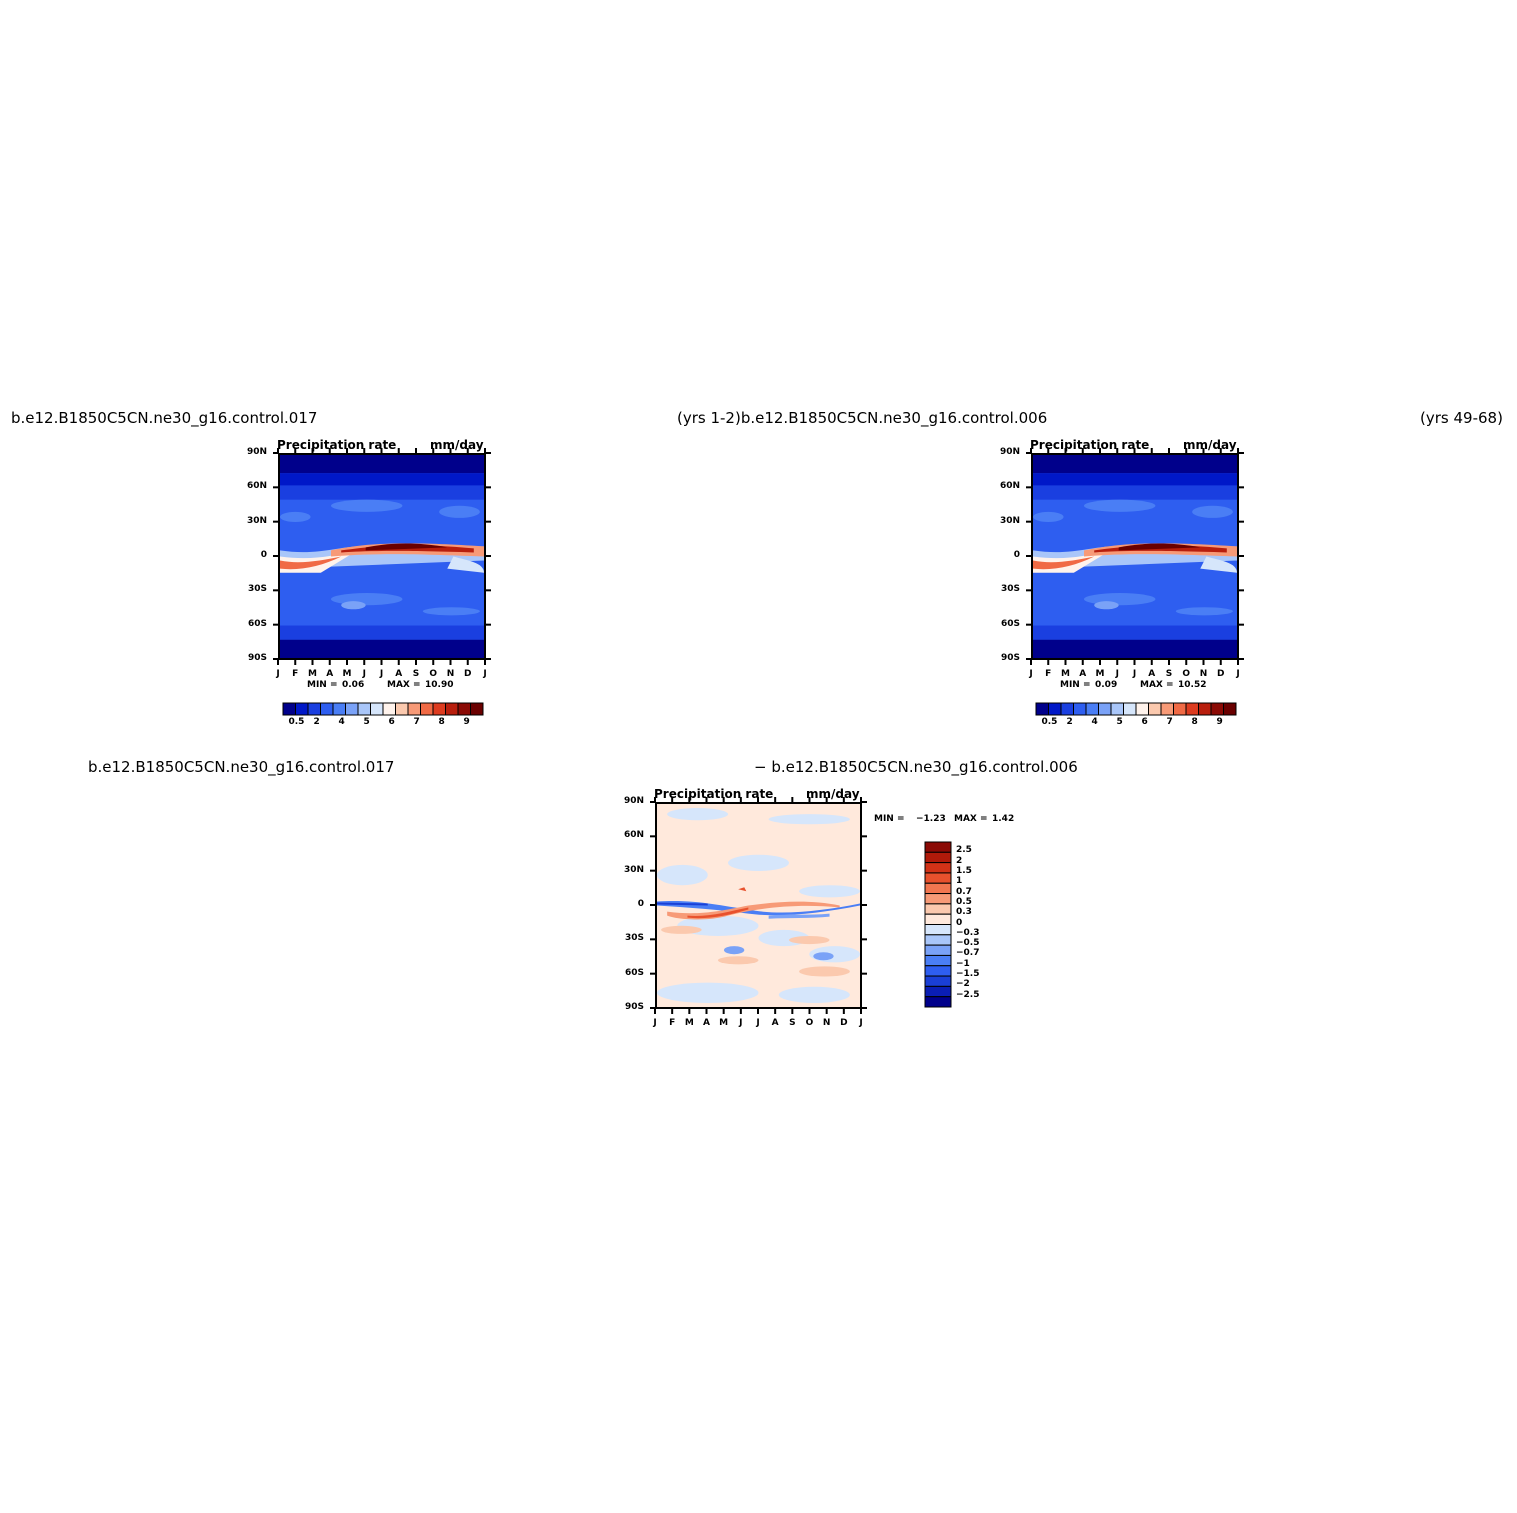 Image resolution: width=1517 pixels, height=1513 pixels. Describe the element at coordinates (1049, 722) in the screenshot. I see `colorbar-label: 0.5` at that location.